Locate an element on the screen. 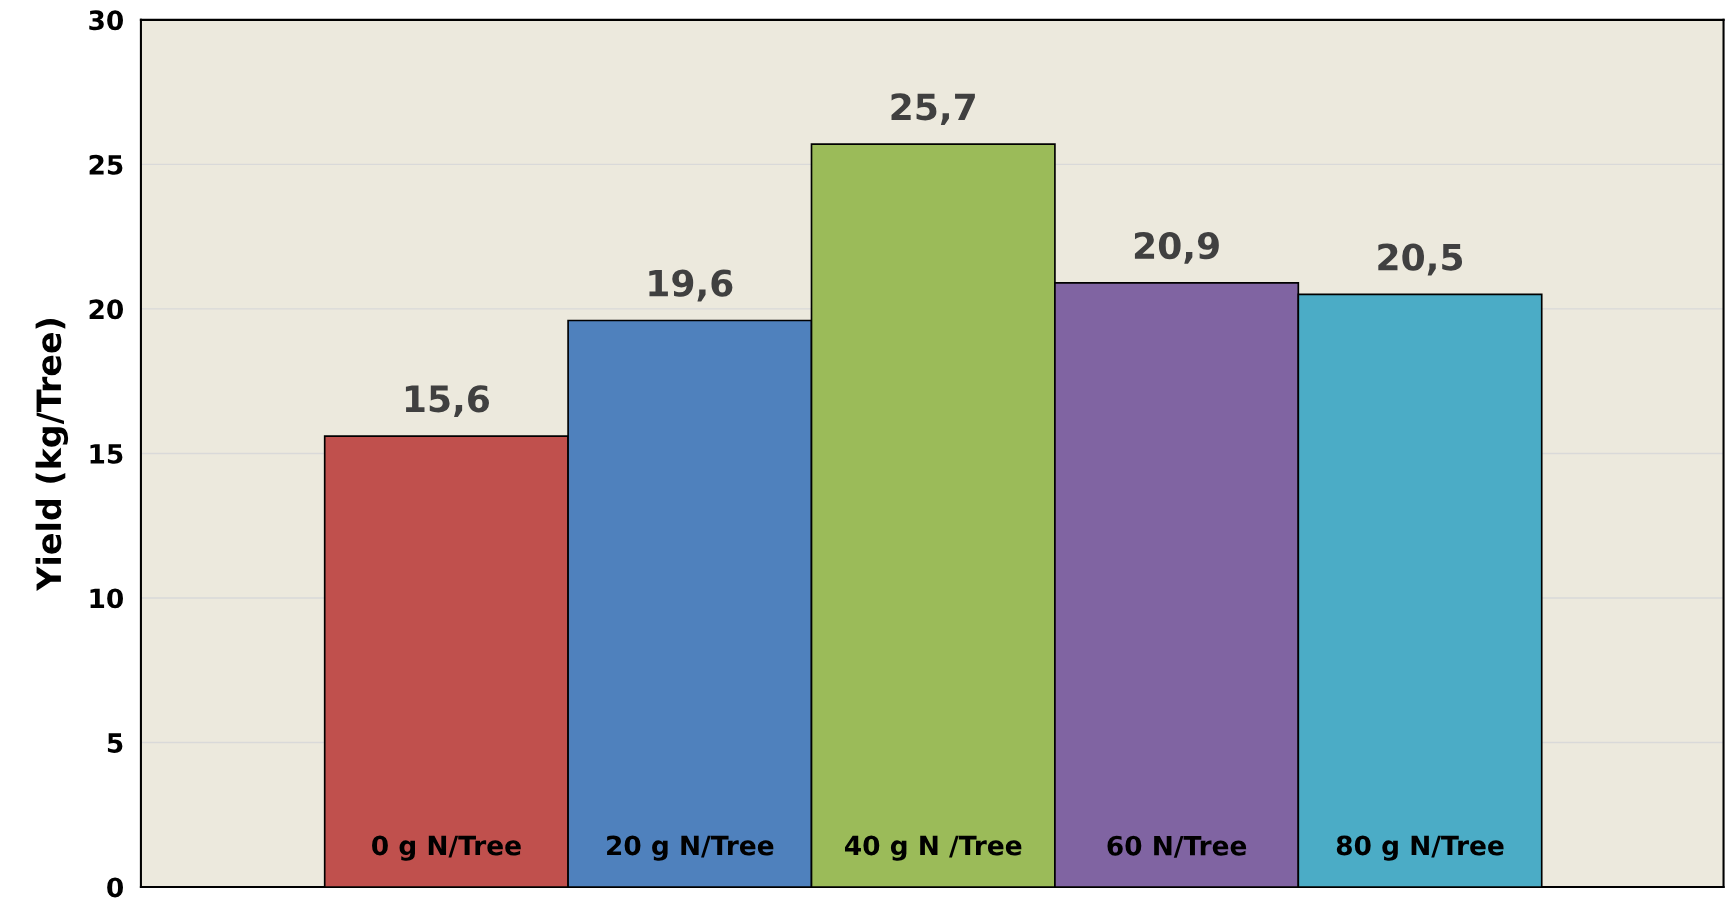 The width and height of the screenshot is (1727, 902). data-label: 20,5 is located at coordinates (1420, 259).